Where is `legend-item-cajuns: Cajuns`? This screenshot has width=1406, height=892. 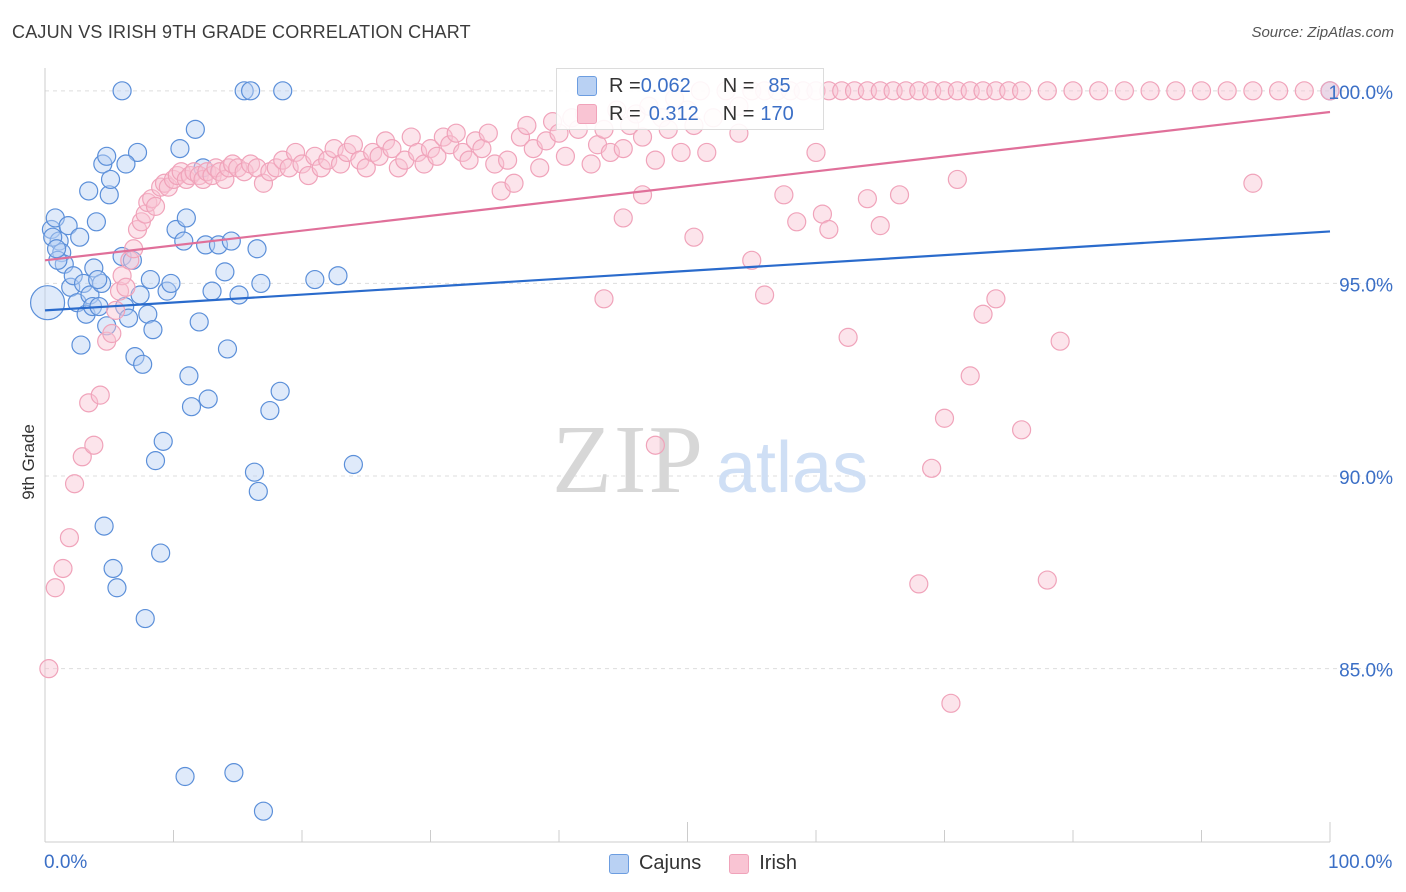
legend-item-cajuns: Cajuns is located at coordinates (655, 863).